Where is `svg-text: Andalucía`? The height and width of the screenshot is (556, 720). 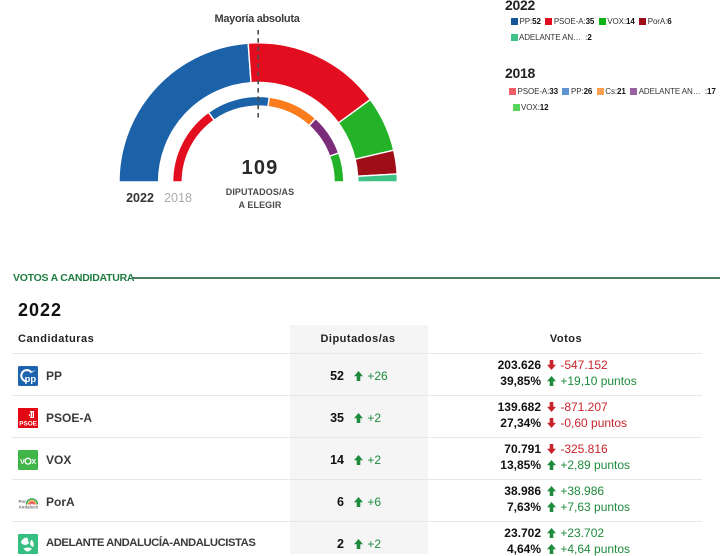 svg-text: Andalucía is located at coordinates (29, 507).